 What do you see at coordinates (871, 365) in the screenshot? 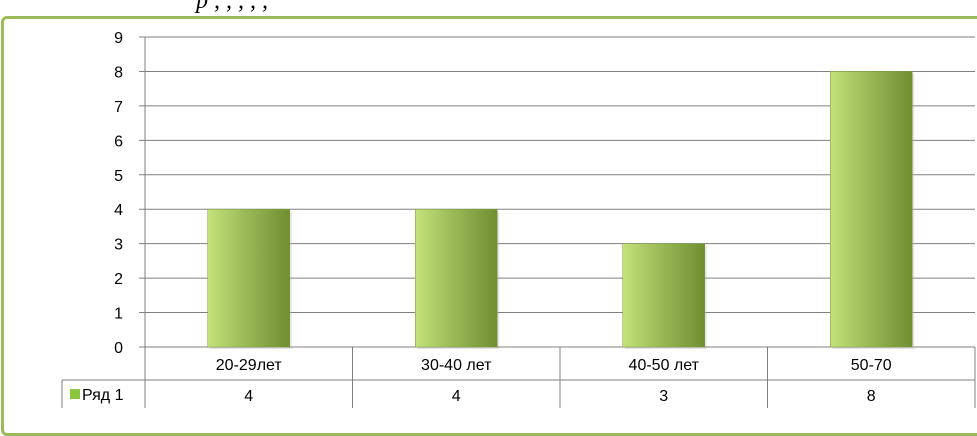
I see `x-category-label: 50-70` at bounding box center [871, 365].